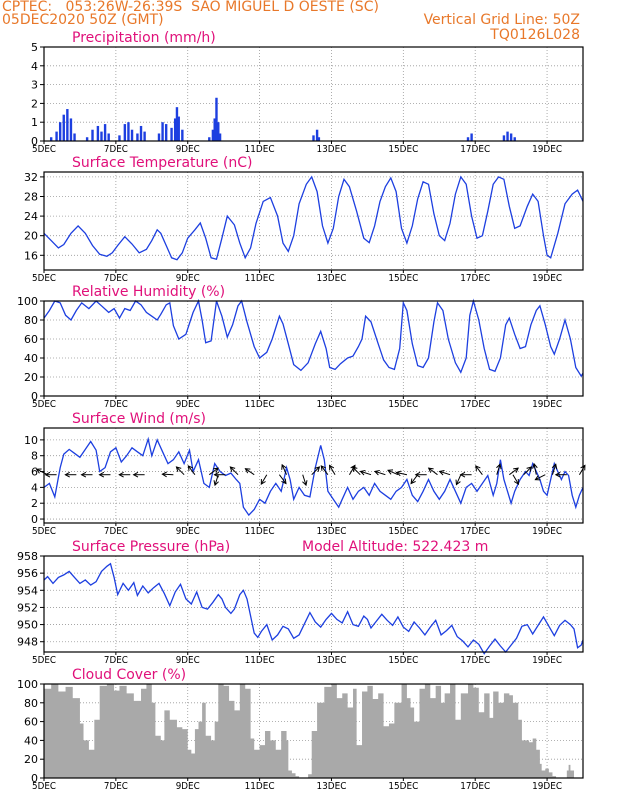  Describe the element at coordinates (34, 141) in the screenshot. I see `precipitation-ytick-label: 0` at that location.